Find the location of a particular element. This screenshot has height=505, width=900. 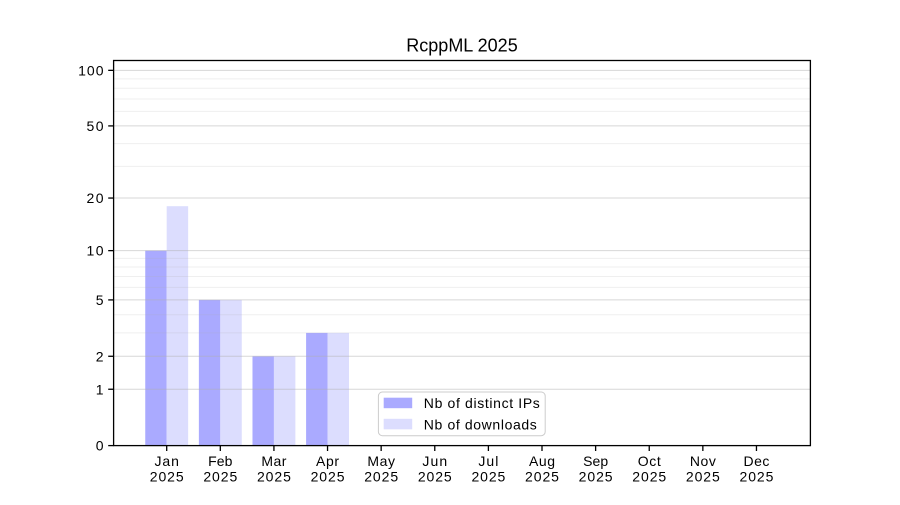

svg-text: 50 is located at coordinates (95, 126).